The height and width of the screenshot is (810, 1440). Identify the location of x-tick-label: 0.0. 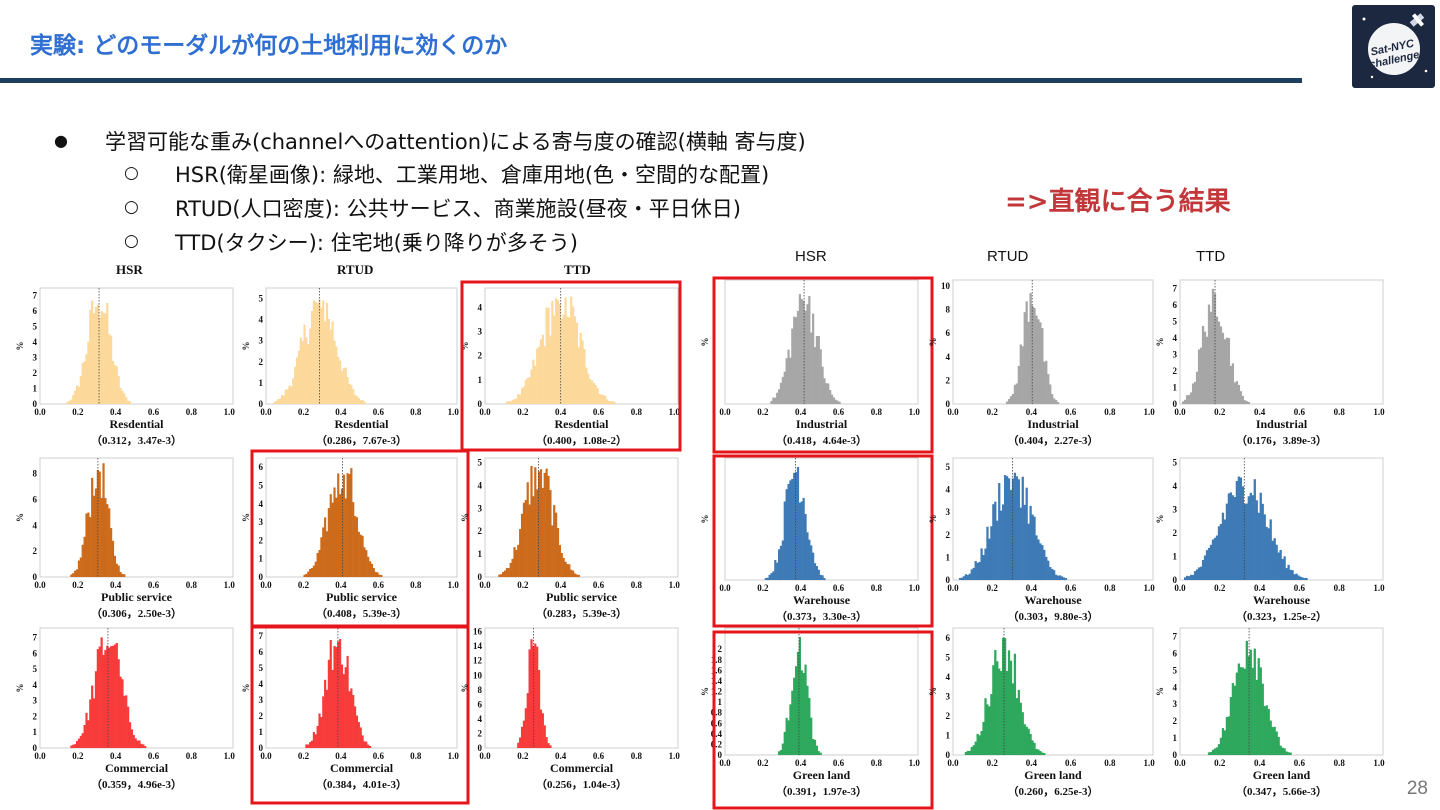
(266, 585).